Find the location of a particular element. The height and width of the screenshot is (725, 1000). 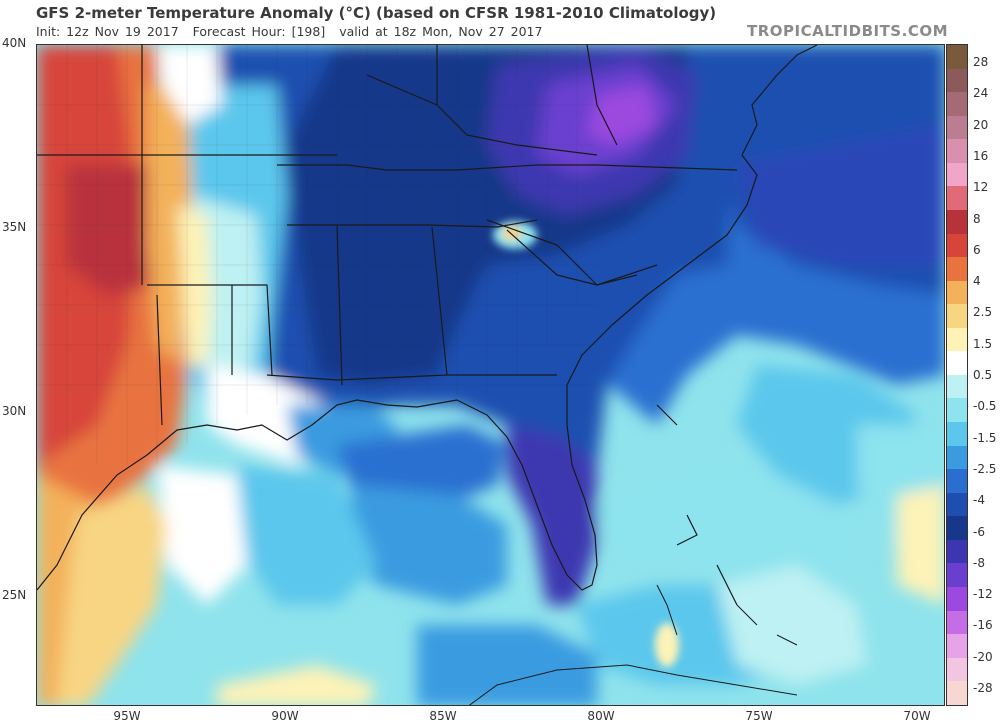

valid-time: valid at 18z Mon, Nov 27 2017 is located at coordinates (441, 31).